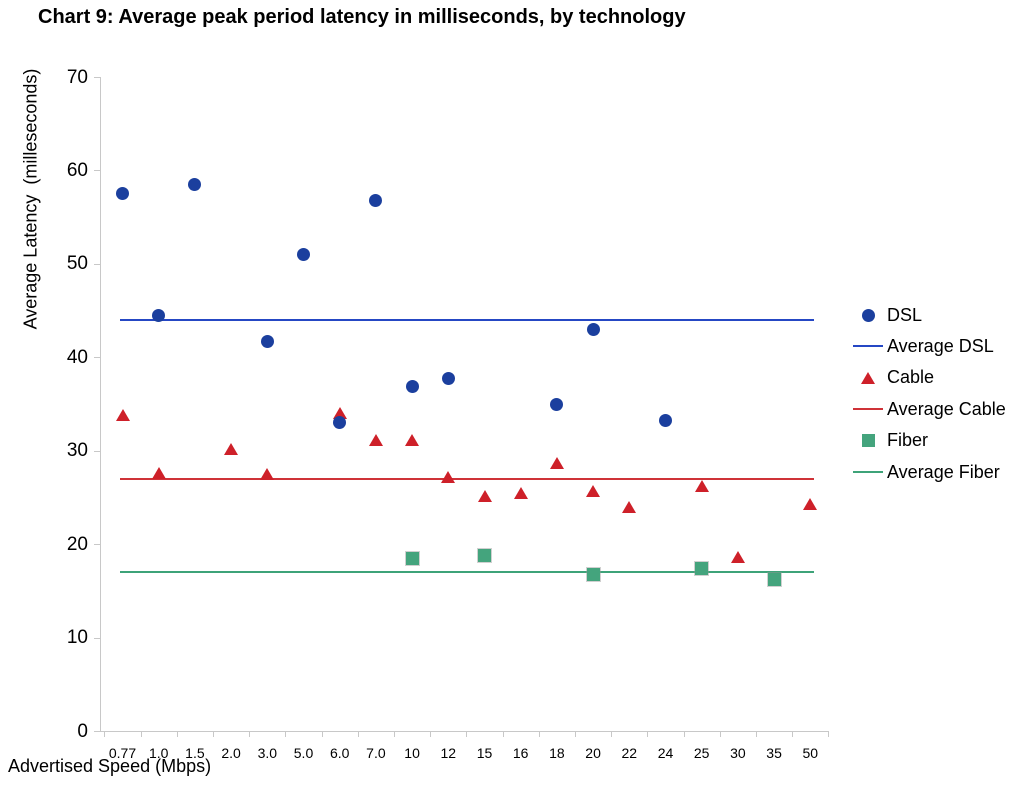  What do you see at coordinates (629, 753) in the screenshot?
I see `x-tick-label: 22` at bounding box center [629, 753].